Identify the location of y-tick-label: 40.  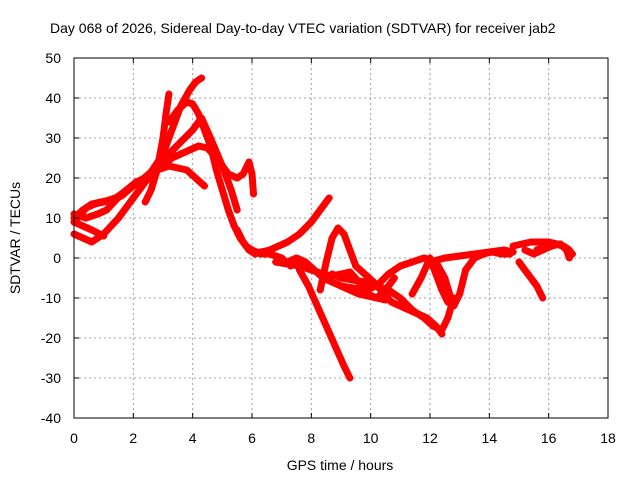
(53, 98).